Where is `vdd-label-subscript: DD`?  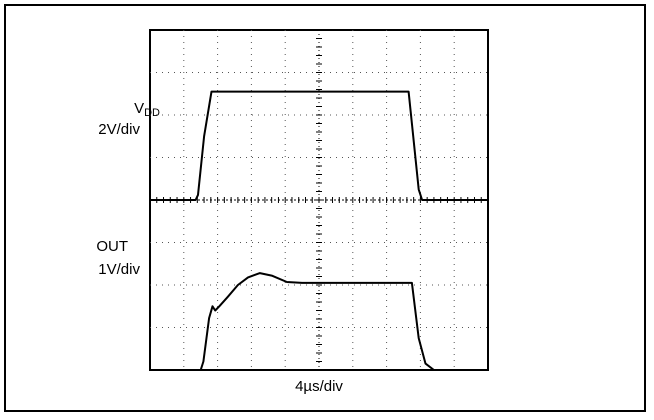 vdd-label-subscript: DD is located at coordinates (152, 113).